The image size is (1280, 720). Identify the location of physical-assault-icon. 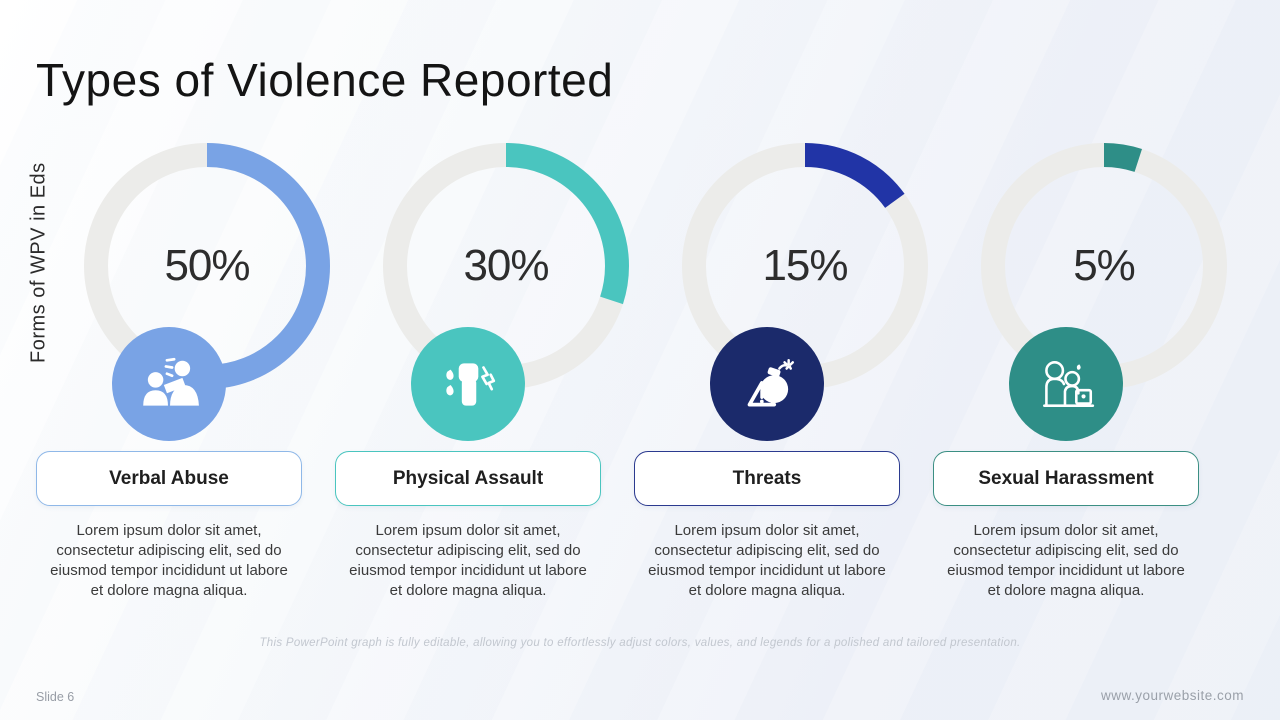
(471, 384).